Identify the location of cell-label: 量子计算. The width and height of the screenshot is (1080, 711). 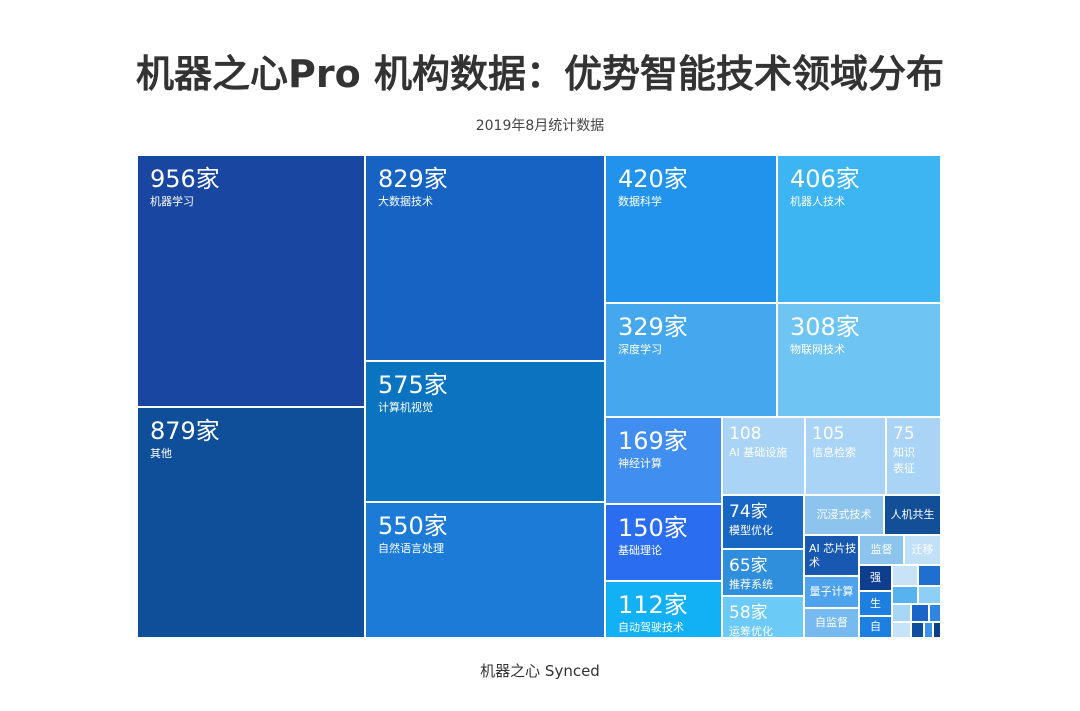
(831, 591).